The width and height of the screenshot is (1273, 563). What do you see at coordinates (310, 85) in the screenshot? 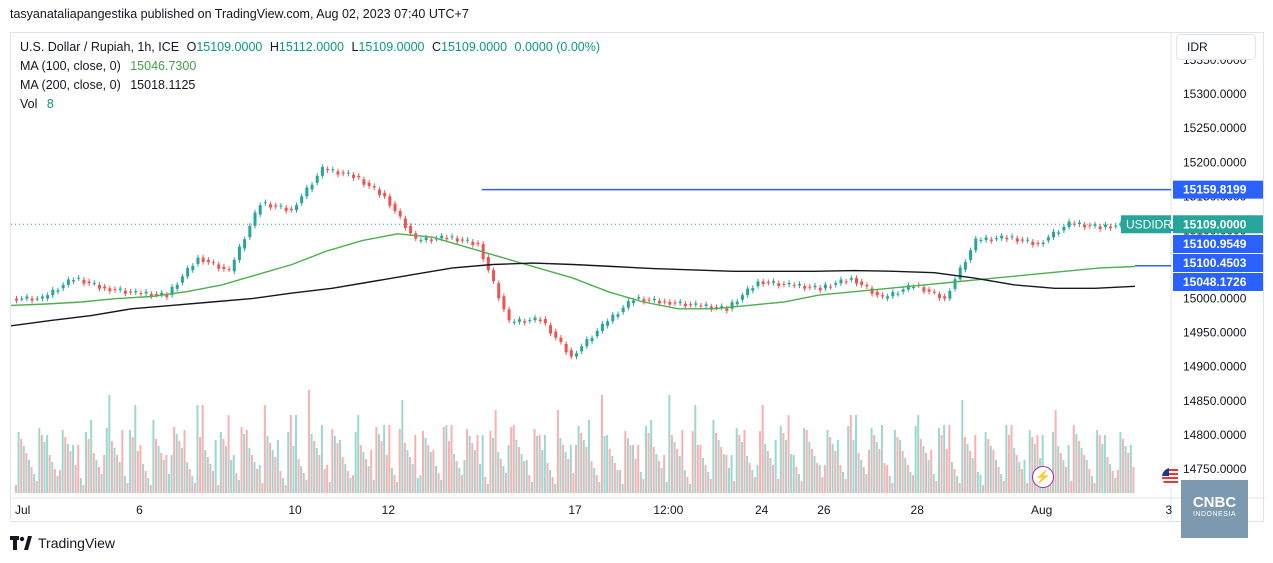
I see `ma200-row: MA (200, close, 0) 15018.1125` at bounding box center [310, 85].